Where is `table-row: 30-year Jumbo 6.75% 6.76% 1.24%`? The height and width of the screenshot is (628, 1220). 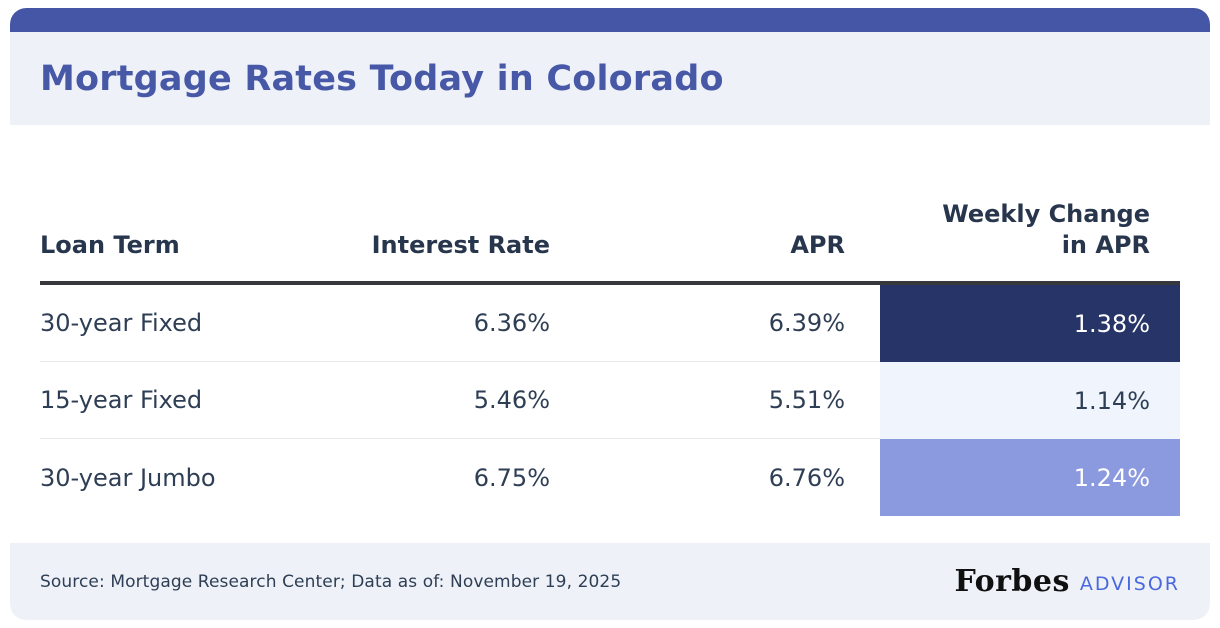
table-row: 30-year Jumbo 6.75% 6.76% 1.24% is located at coordinates (610, 477).